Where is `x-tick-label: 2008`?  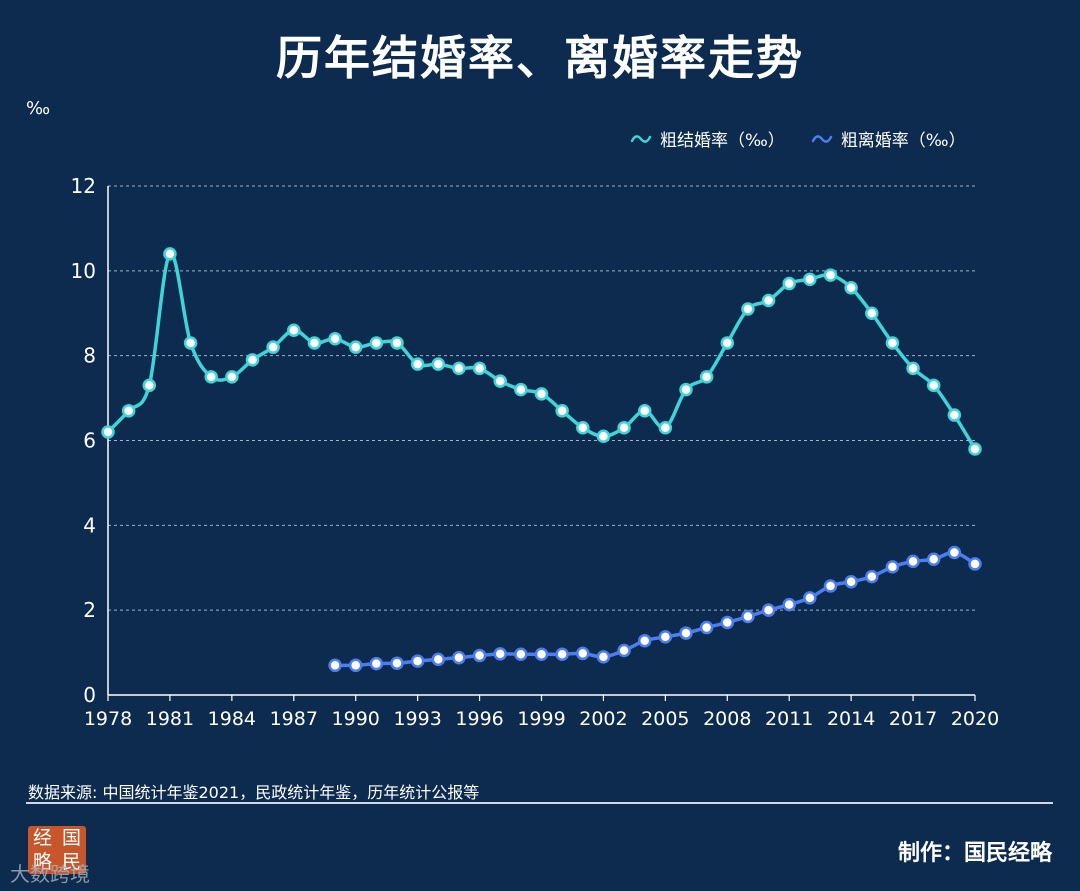 x-tick-label: 2008 is located at coordinates (727, 719).